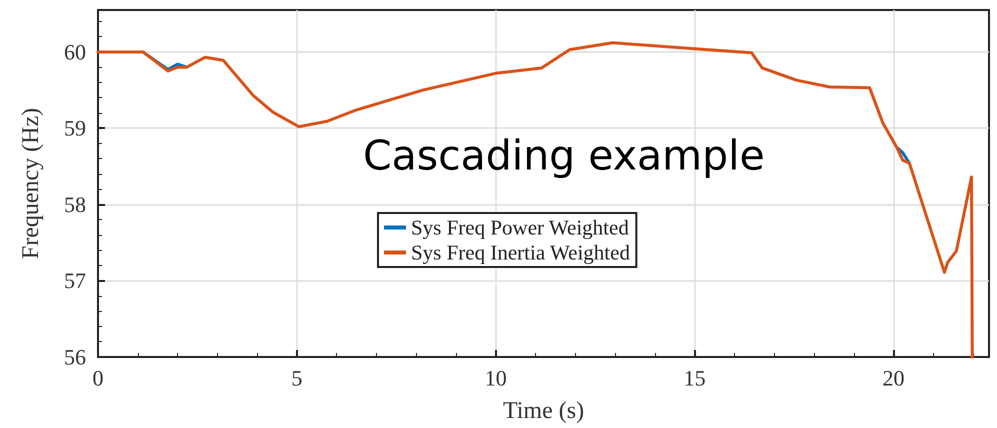  I want to click on x-tick-label: 15, so click(695, 378).